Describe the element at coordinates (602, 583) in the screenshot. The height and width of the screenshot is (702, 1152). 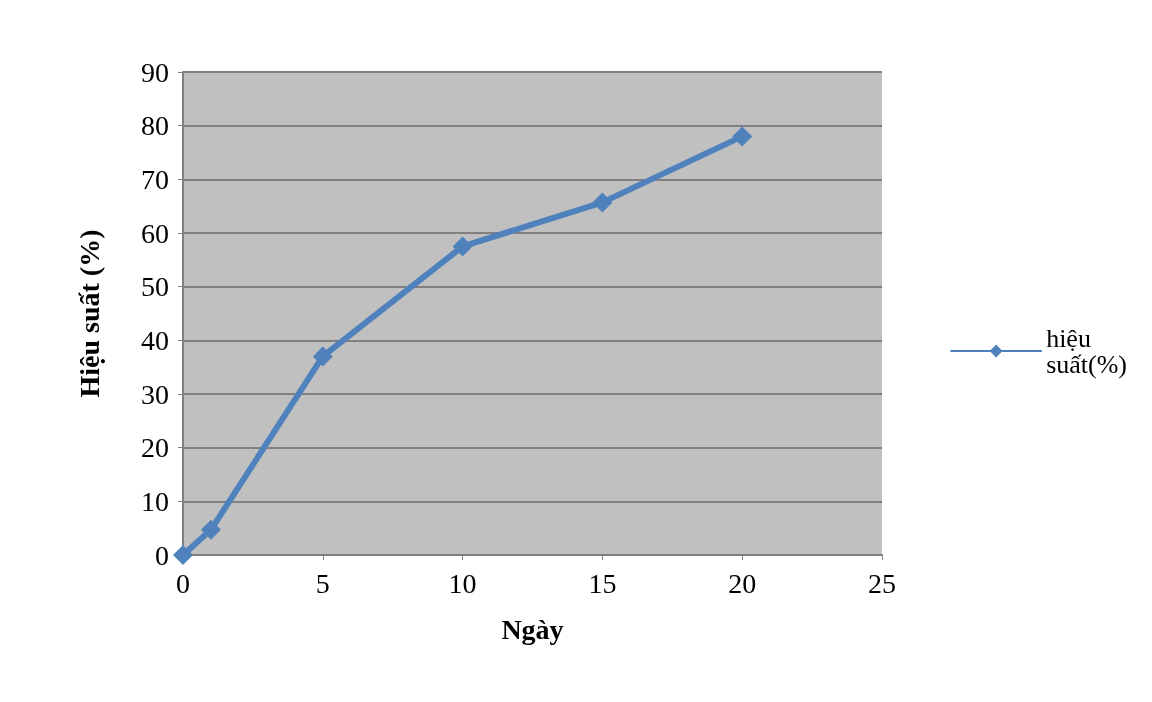
I see `x-tick-label: 15` at that location.